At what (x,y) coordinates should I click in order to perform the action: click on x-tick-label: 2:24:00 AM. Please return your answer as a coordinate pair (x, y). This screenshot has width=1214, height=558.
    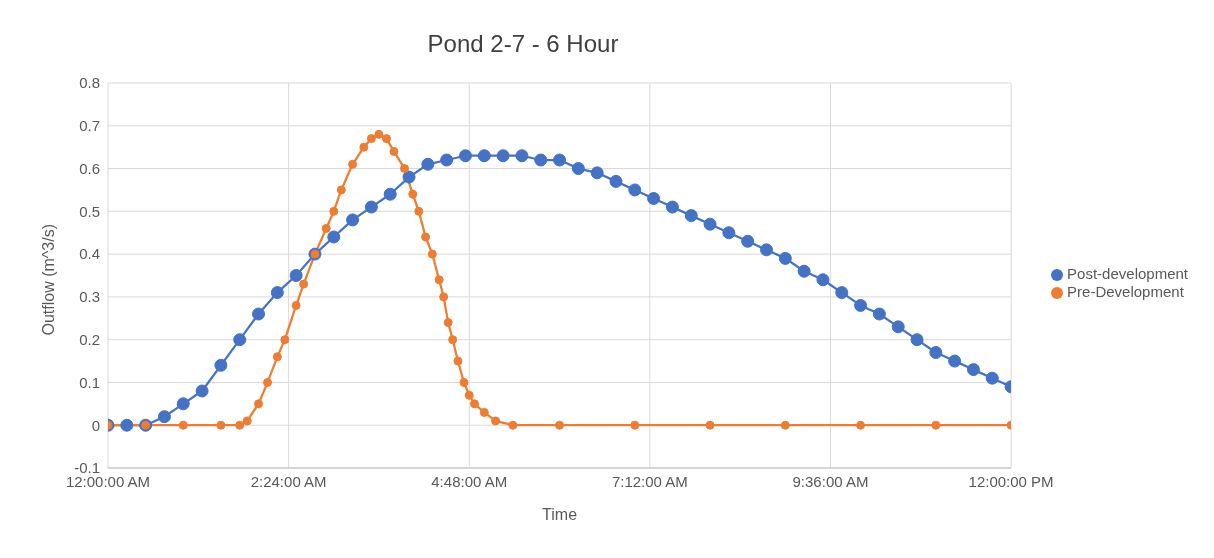
    Looking at the image, I should click on (288, 481).